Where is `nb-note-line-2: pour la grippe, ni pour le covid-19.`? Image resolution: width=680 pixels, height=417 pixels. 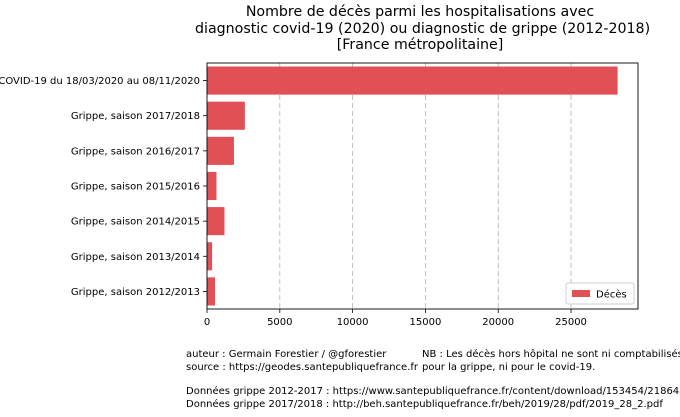
nb-note-line-2: pour la grippe, ni pour le covid-19. is located at coordinates (509, 367).